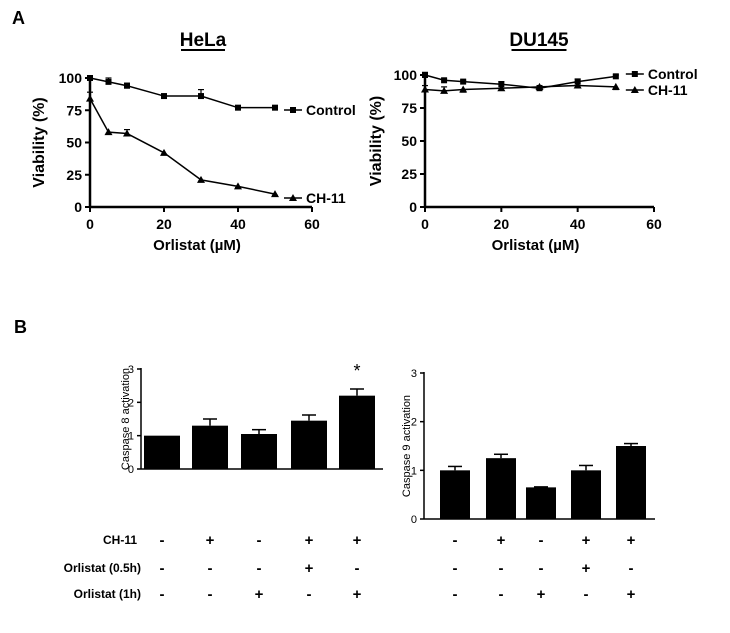  I want to click on chart-title: HeLa, so click(203, 40).